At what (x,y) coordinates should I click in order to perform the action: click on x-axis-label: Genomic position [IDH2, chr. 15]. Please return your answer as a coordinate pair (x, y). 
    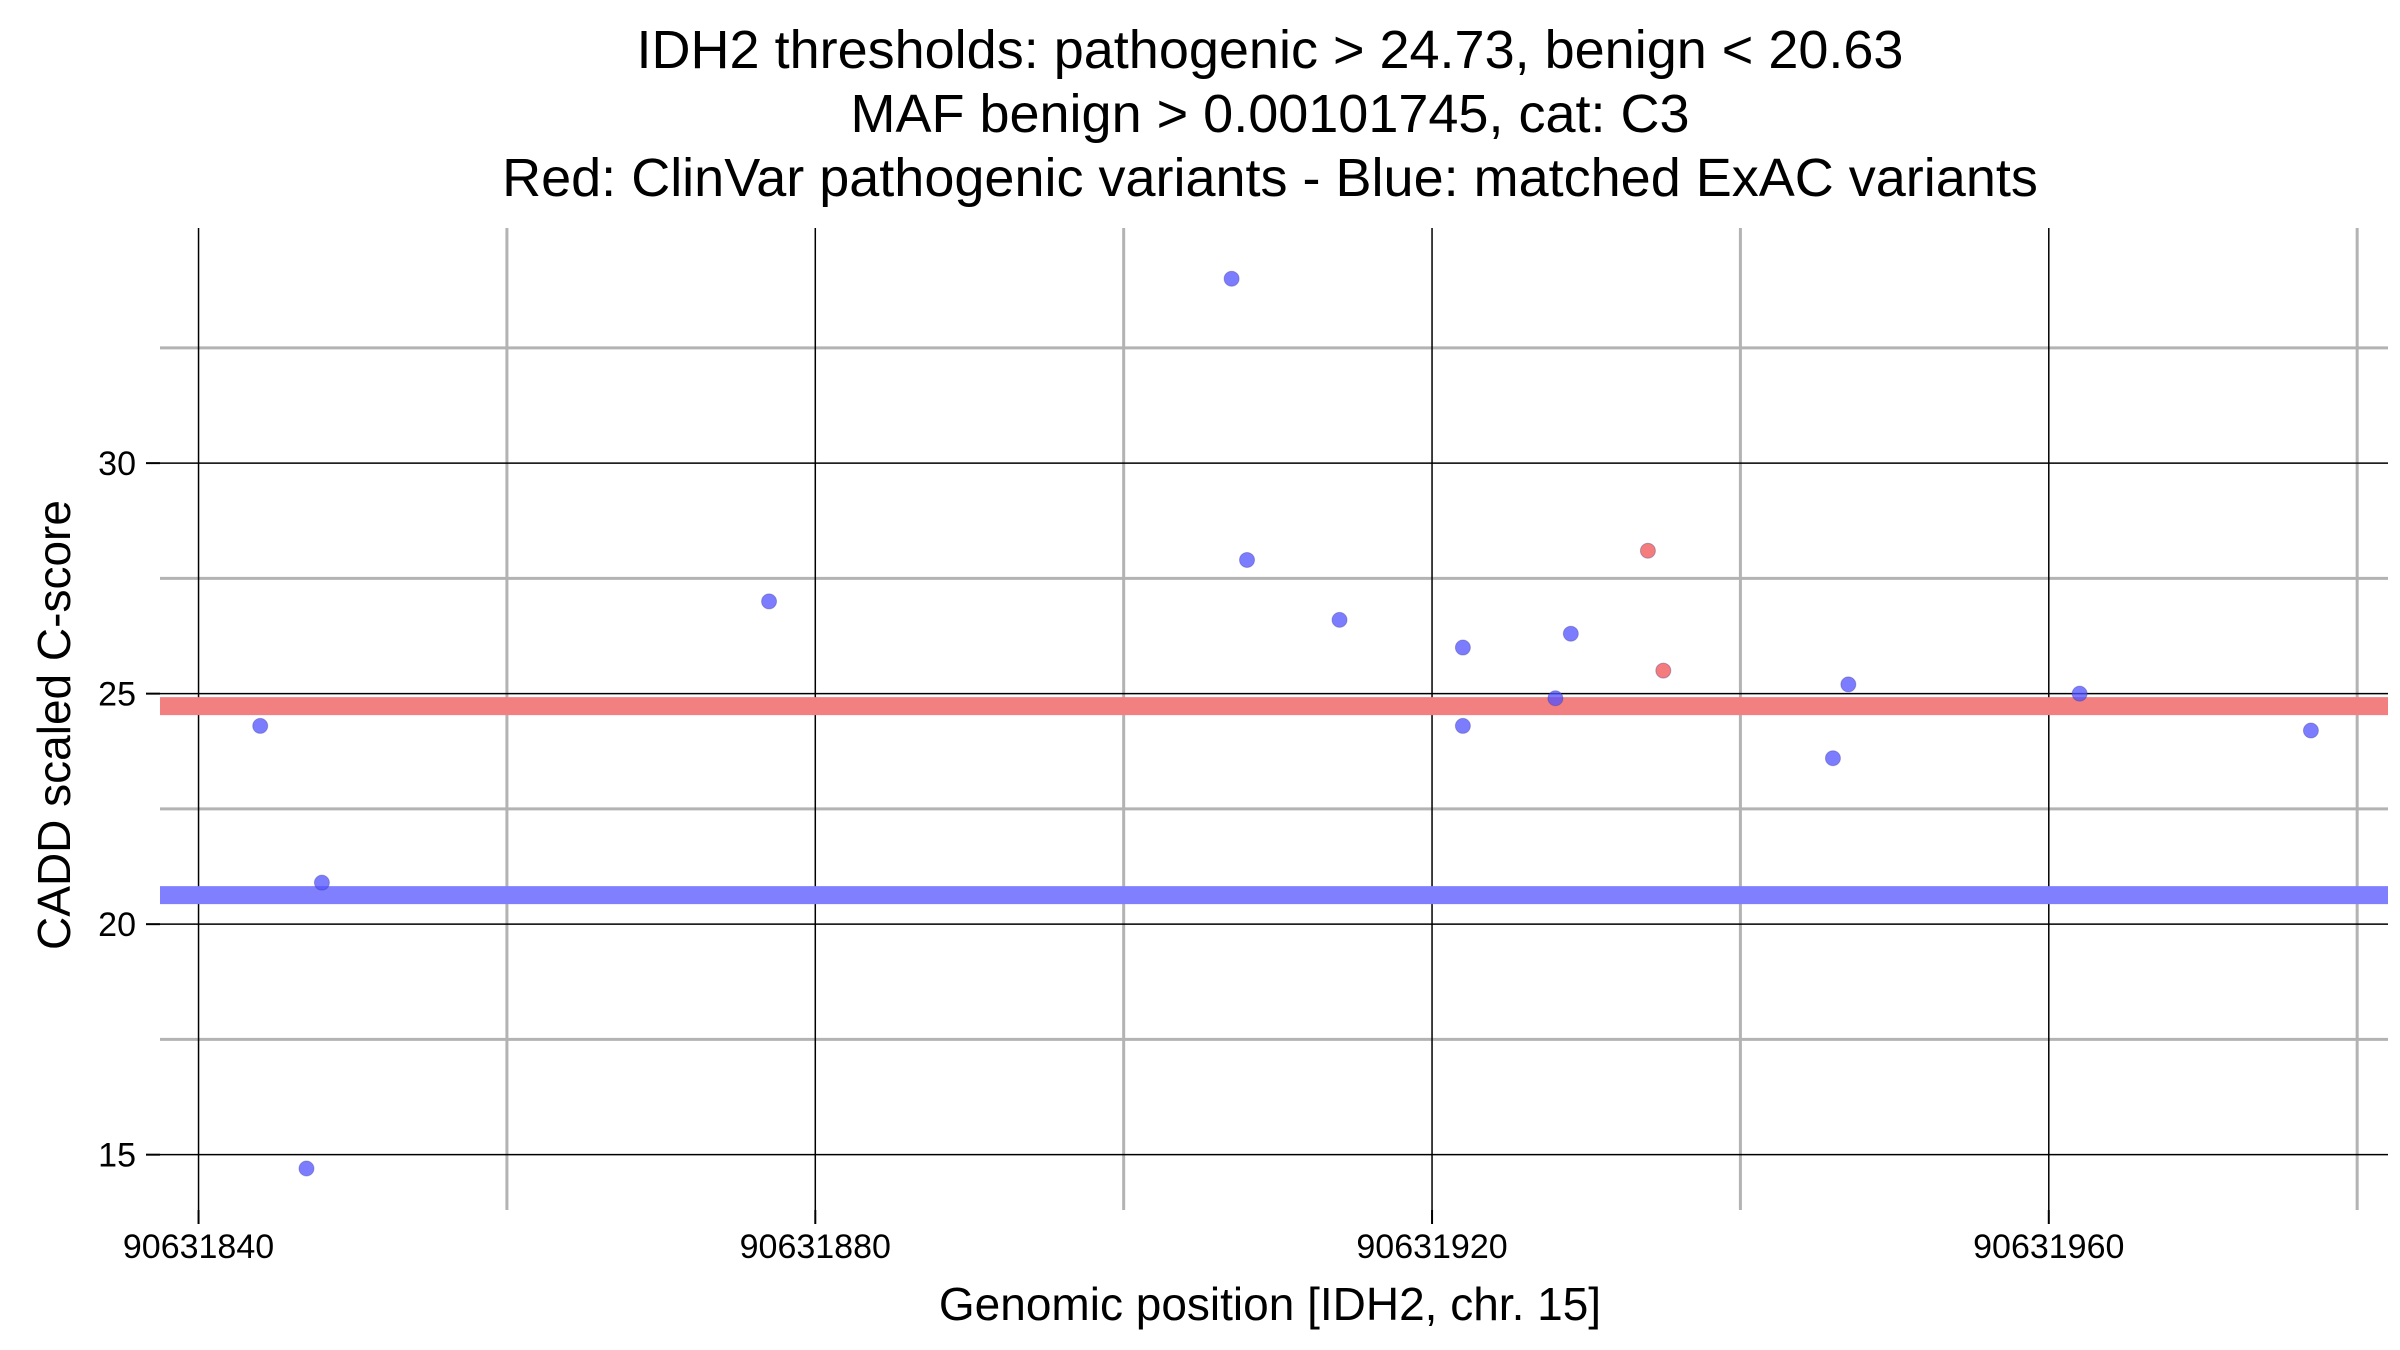
    Looking at the image, I should click on (1270, 1304).